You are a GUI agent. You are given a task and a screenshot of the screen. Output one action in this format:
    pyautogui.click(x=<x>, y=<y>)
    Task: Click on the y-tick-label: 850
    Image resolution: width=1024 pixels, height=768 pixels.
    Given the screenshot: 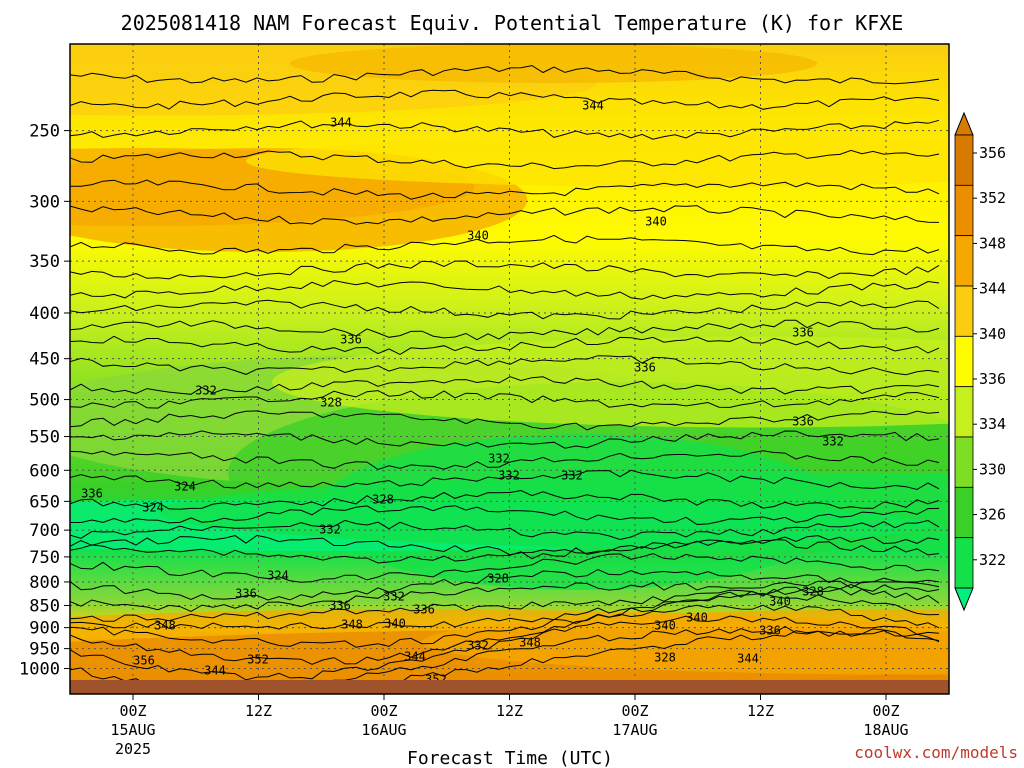 What is the action you would take?
    pyautogui.click(x=44, y=606)
    